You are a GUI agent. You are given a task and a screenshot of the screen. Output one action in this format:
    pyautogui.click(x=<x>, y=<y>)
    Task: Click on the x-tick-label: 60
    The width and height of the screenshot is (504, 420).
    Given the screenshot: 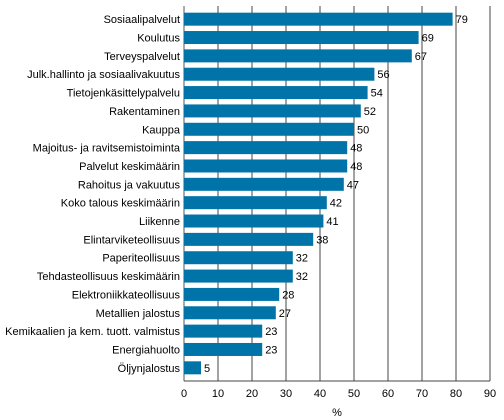 What is the action you would take?
    pyautogui.click(x=388, y=394)
    